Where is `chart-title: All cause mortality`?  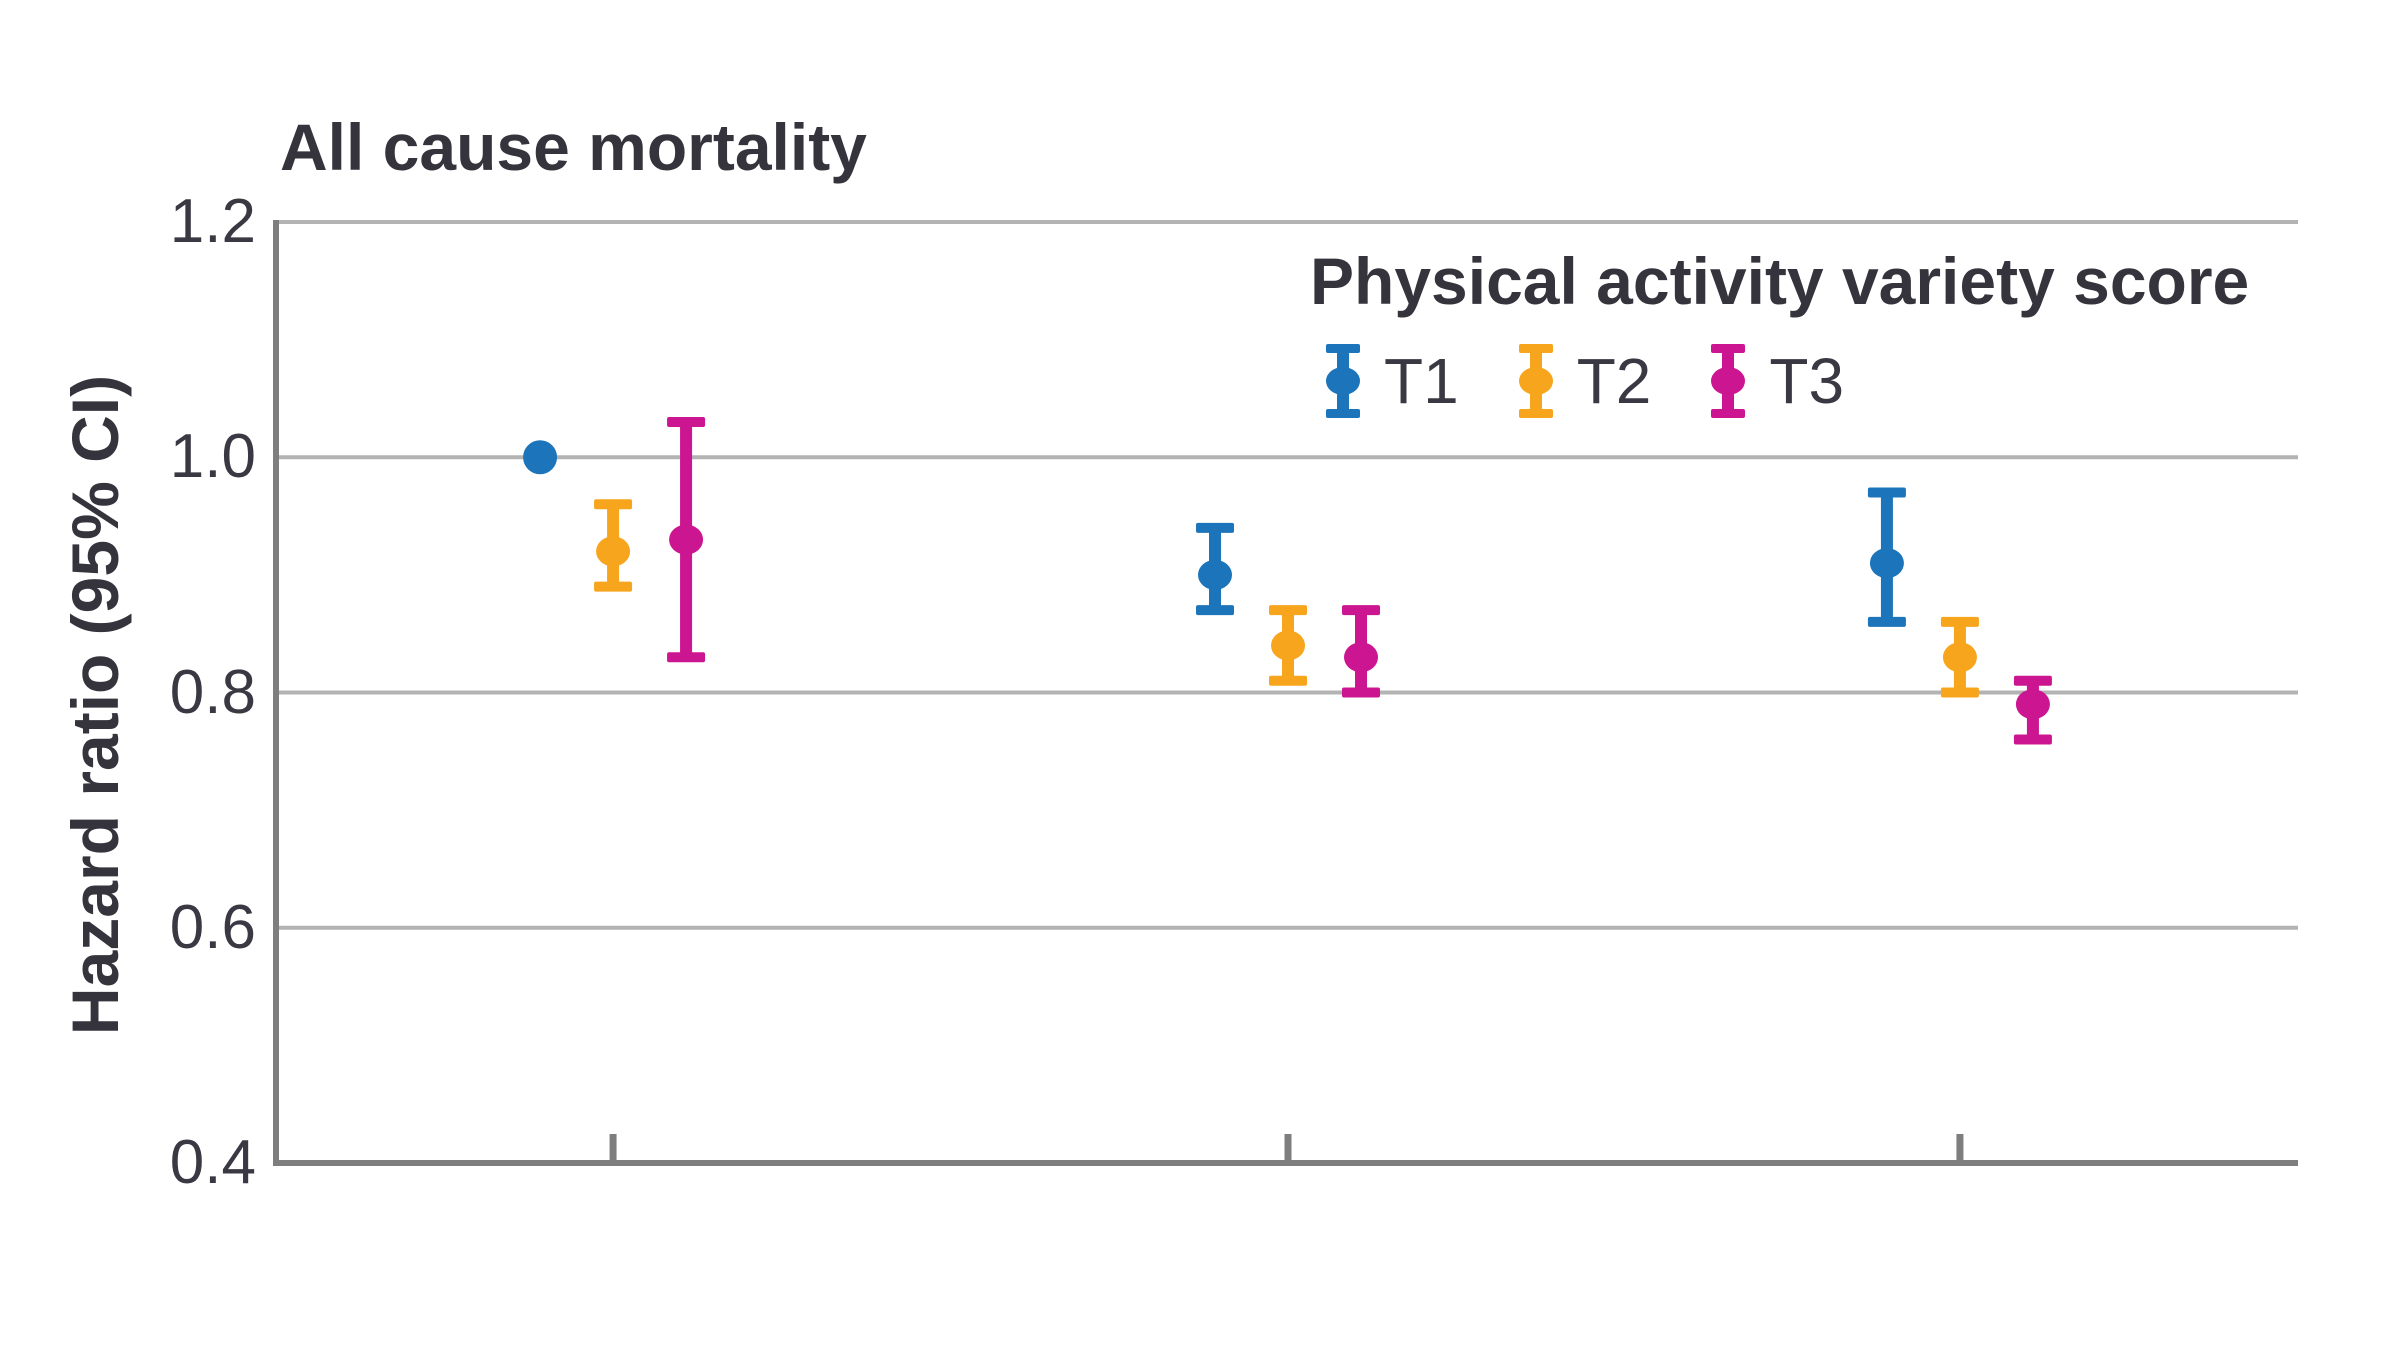
chart-title: All cause mortality is located at coordinates (573, 147).